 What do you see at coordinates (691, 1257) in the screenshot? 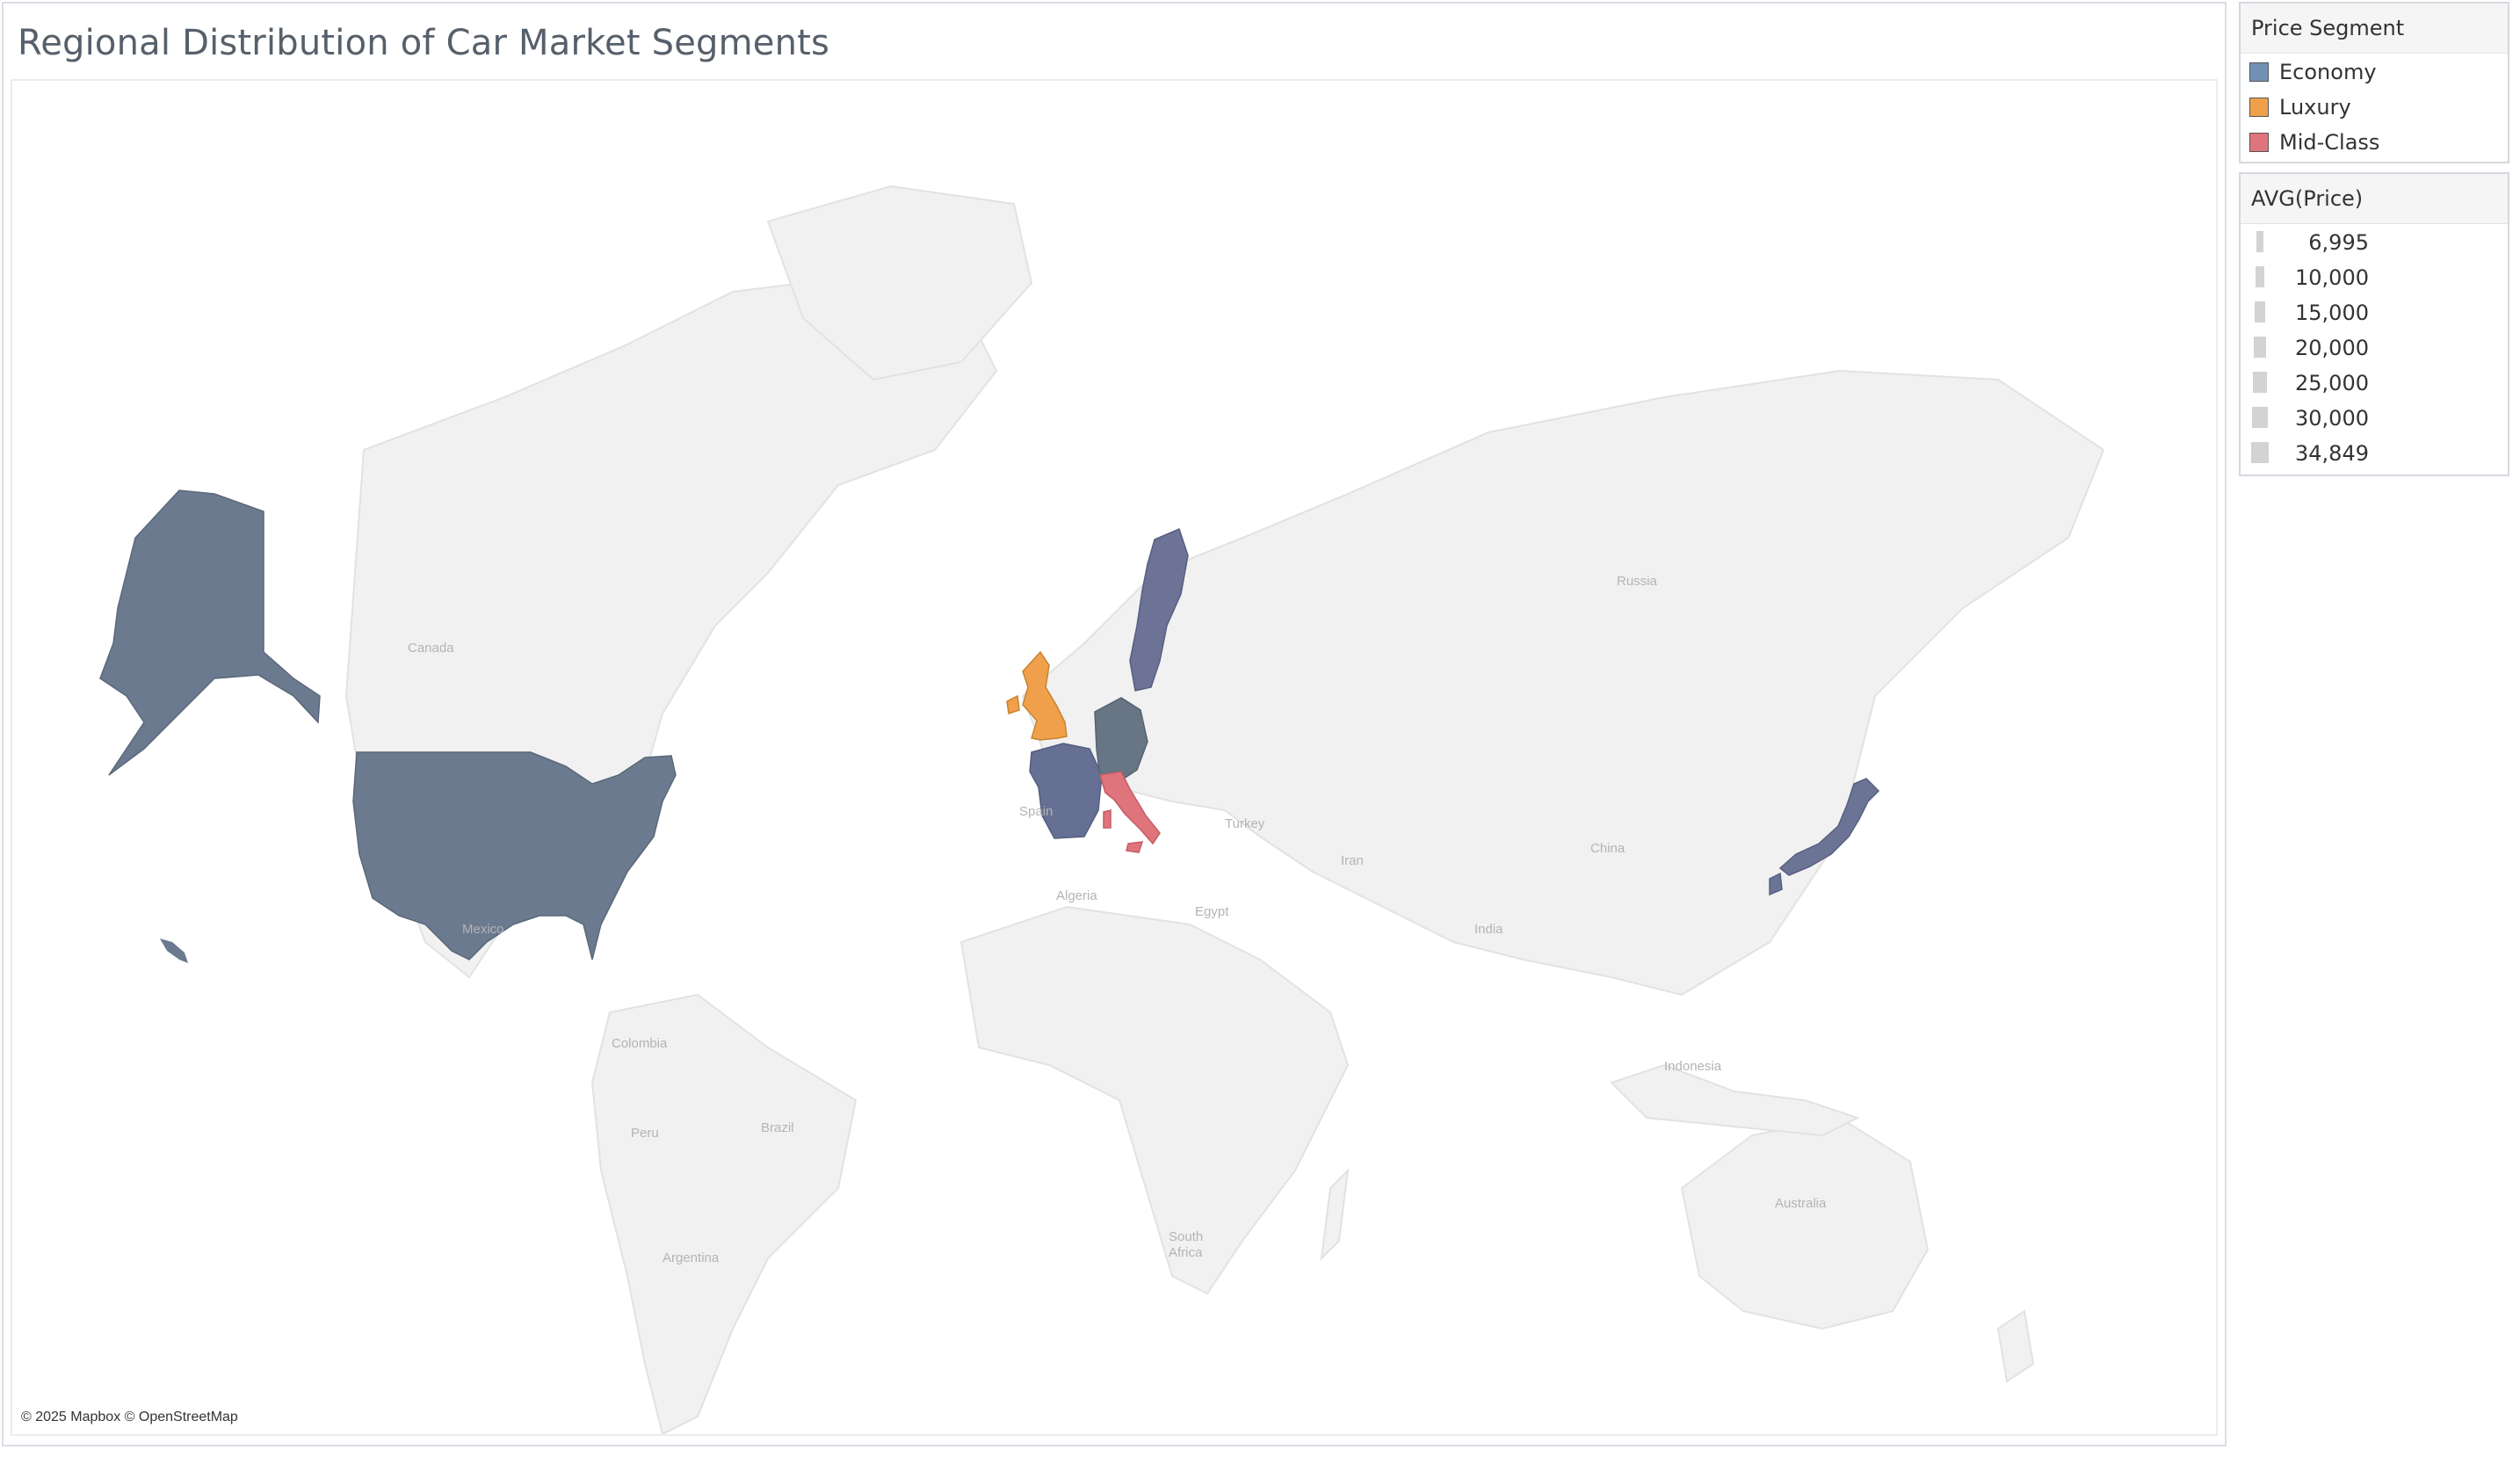
I see `label-argentina: Argentina` at bounding box center [691, 1257].